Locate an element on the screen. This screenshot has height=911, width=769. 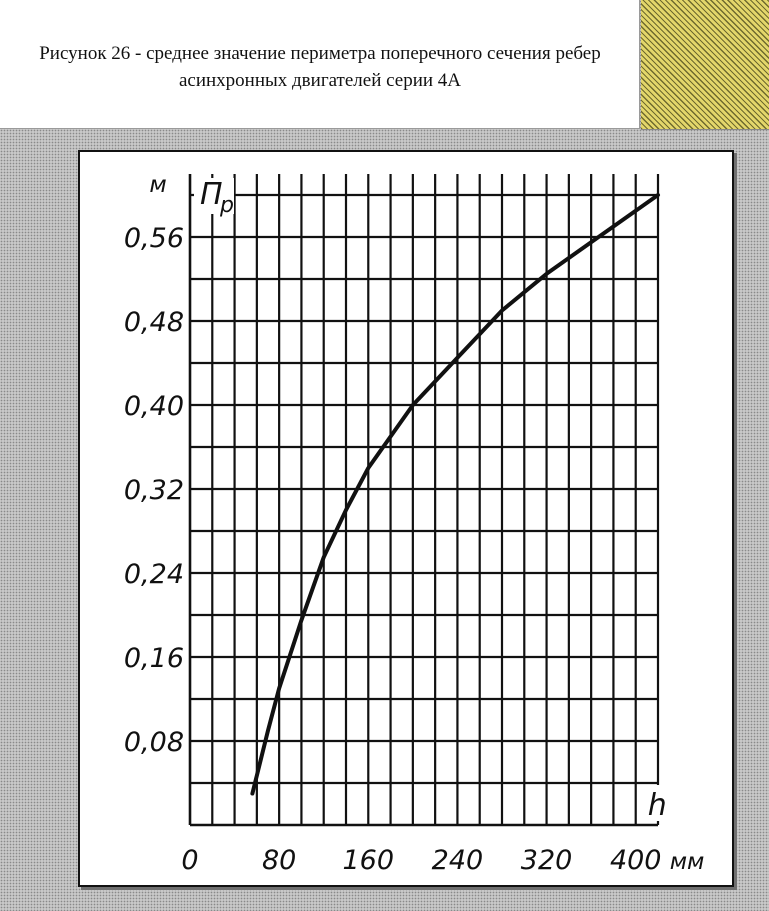
caption-line-2: асинхронных двигателей серии 4А is located at coordinates (320, 80).